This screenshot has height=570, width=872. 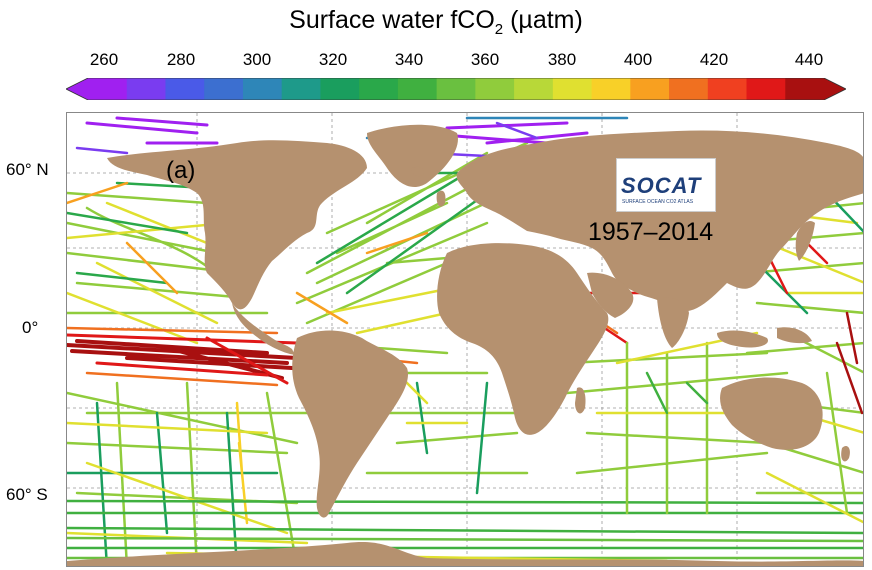 I want to click on title-main: Surface water fCO, so click(x=392, y=20).